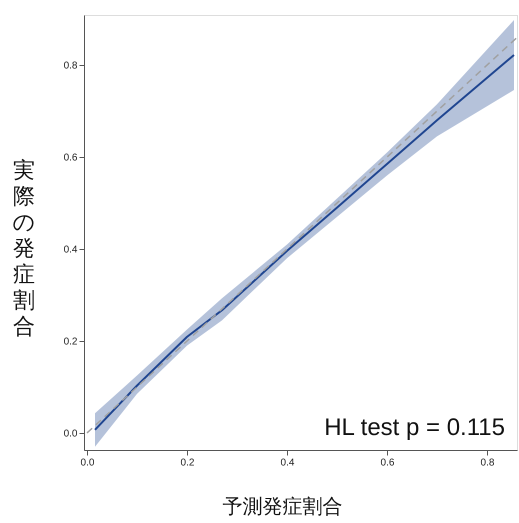 This screenshot has height=523, width=519. What do you see at coordinates (71, 66) in the screenshot?
I see `y-tick-label: 0.8` at bounding box center [71, 66].